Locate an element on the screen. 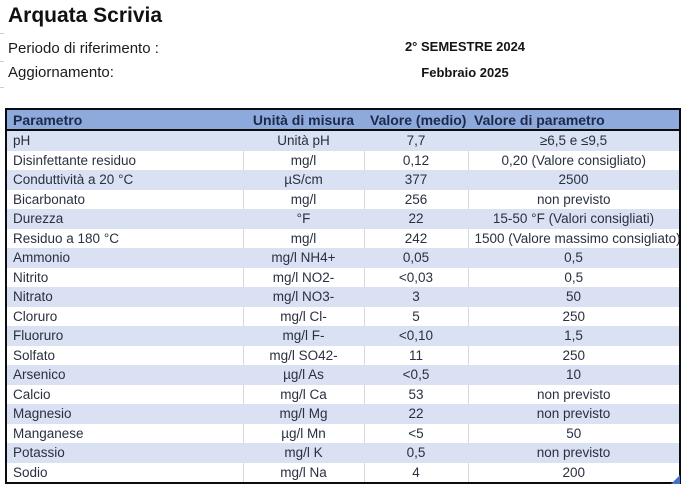 Image resolution: width=684 pixels, height=487 pixels. cell-unita-di-misura: Unità pH is located at coordinates (303, 140).